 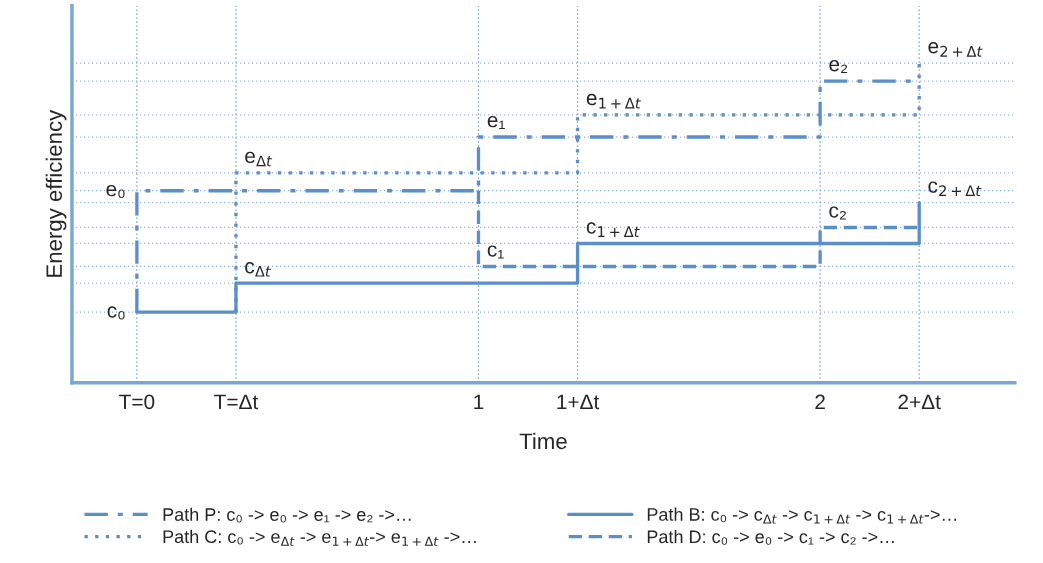 I want to click on x-tick-label: 2+Δt, so click(x=919, y=402).